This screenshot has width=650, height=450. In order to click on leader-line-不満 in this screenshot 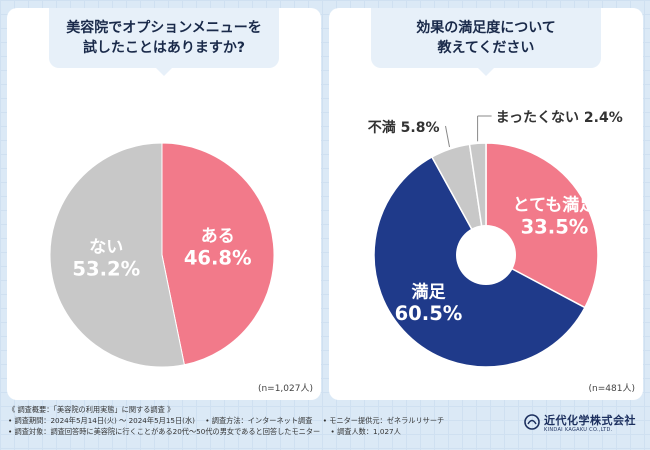, I will do `click(447, 136)`.